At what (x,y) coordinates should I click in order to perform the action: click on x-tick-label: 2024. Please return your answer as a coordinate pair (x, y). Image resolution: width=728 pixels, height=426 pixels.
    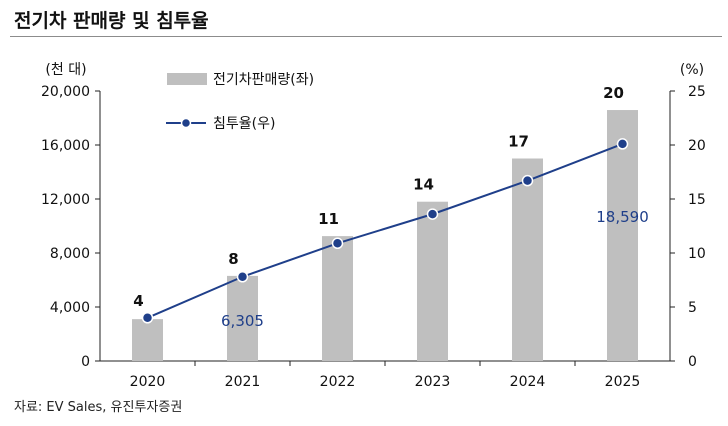
    Looking at the image, I should click on (528, 382).